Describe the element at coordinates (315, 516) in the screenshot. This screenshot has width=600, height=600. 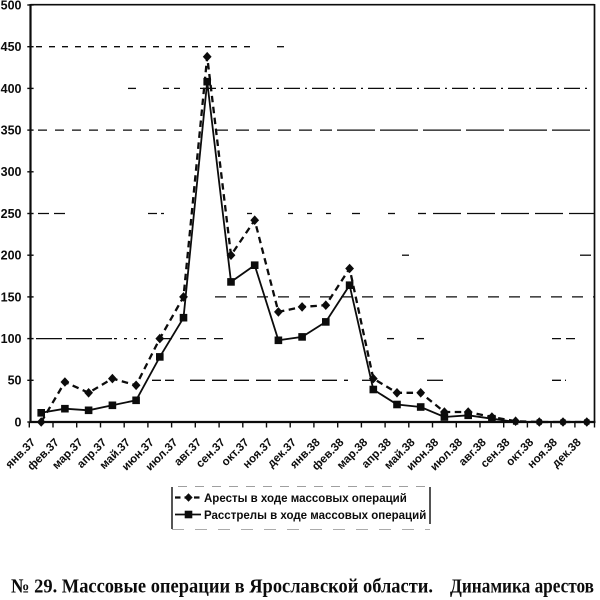
I see `svg-text:Расстрелы в ходе массовых опер: Расстрелы в ходе массовых операций` at that location.